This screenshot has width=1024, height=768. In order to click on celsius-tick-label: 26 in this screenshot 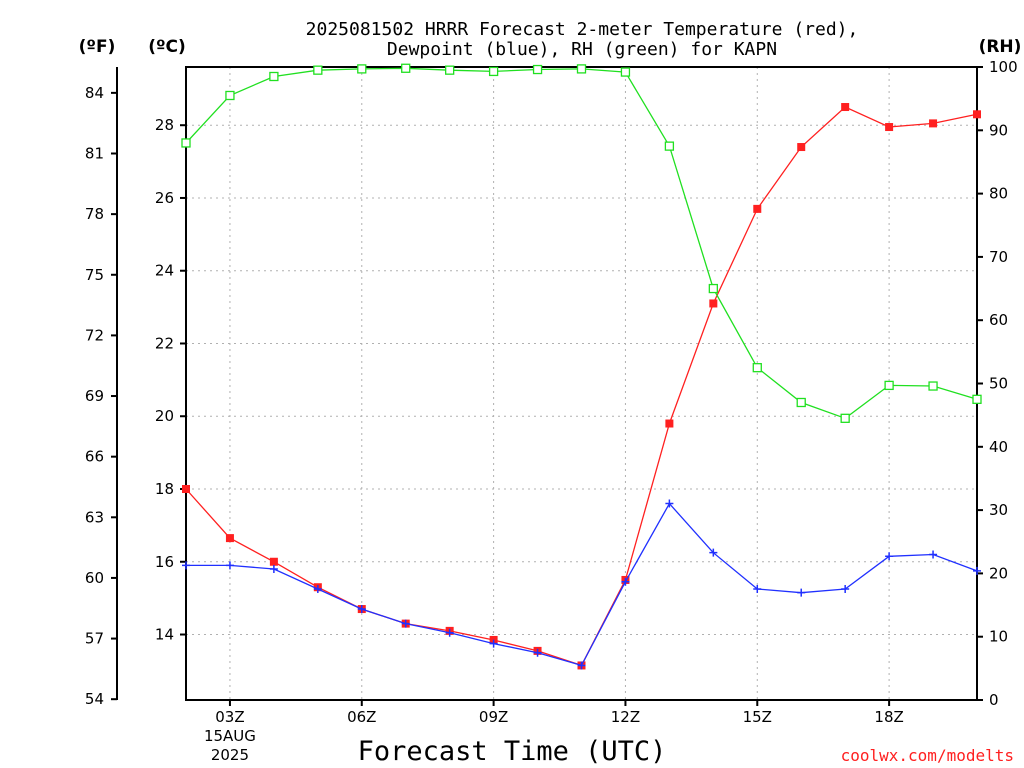, I will do `click(164, 198)`.